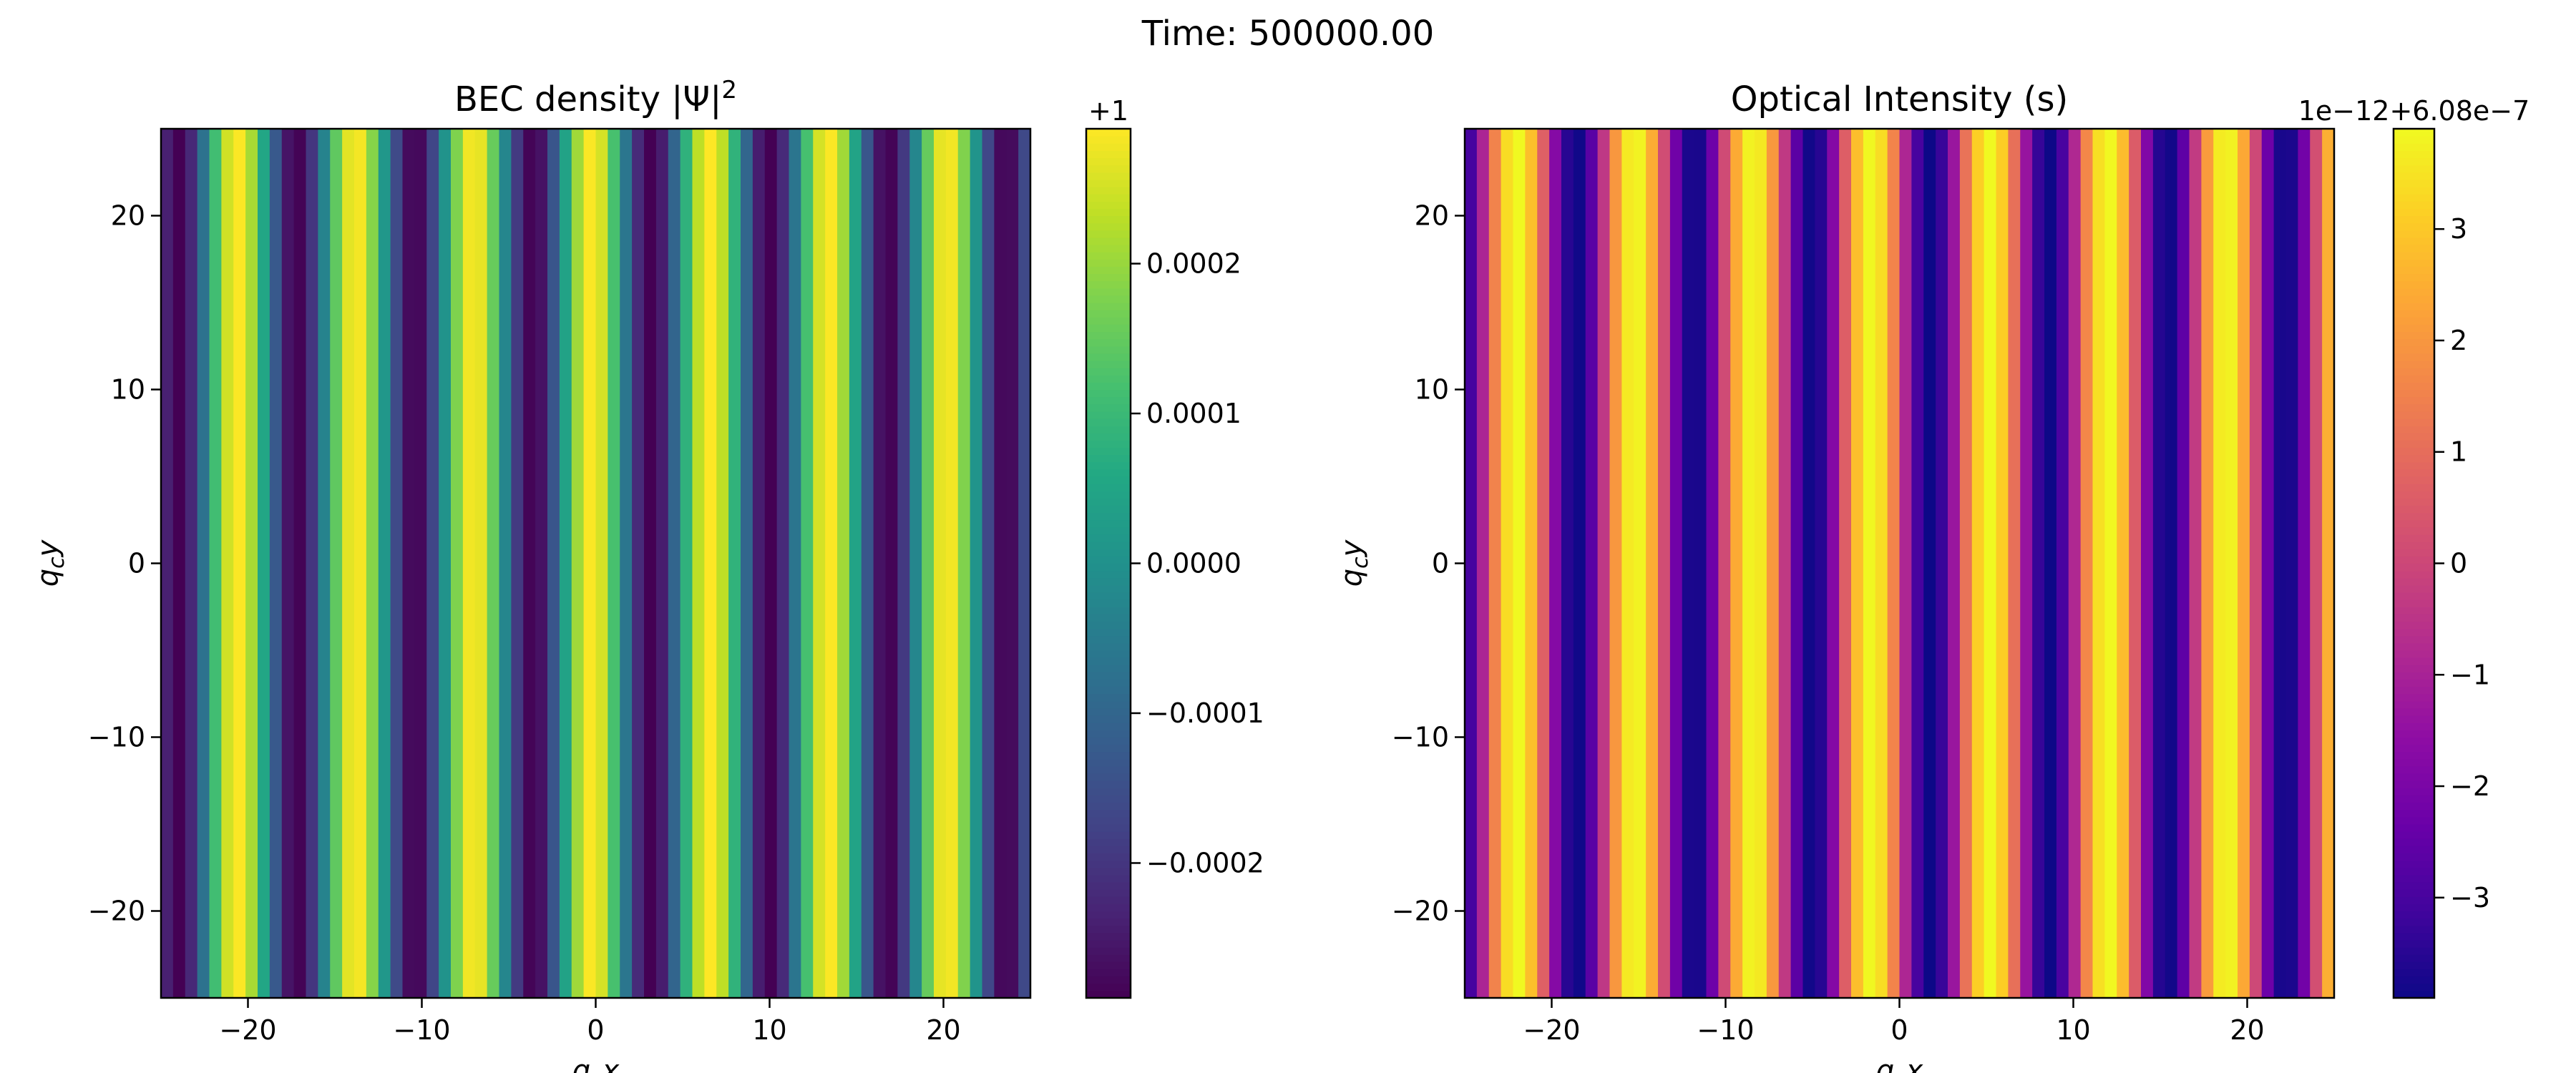 Image resolution: width=2576 pixels, height=1073 pixels. I want to click on colorbar-tick-label: −3, so click(2470, 897).